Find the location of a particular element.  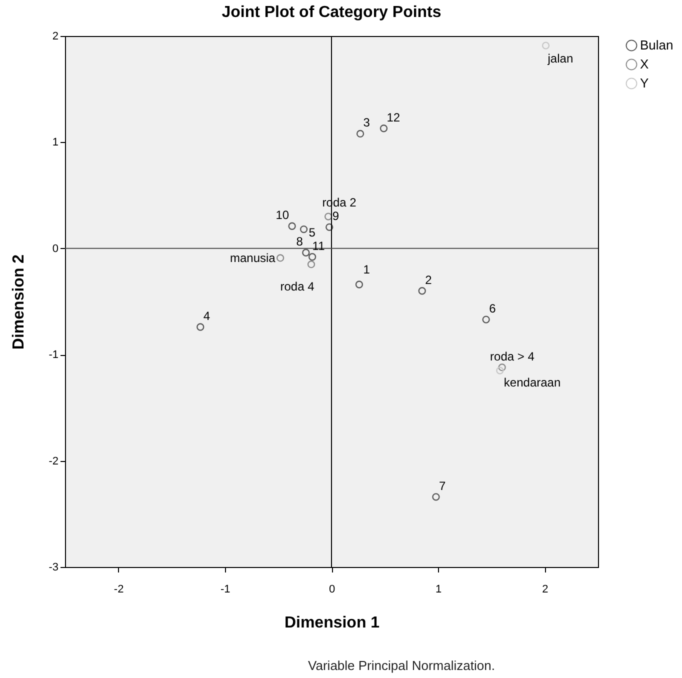

x-tick-label: 2 is located at coordinates (545, 590).